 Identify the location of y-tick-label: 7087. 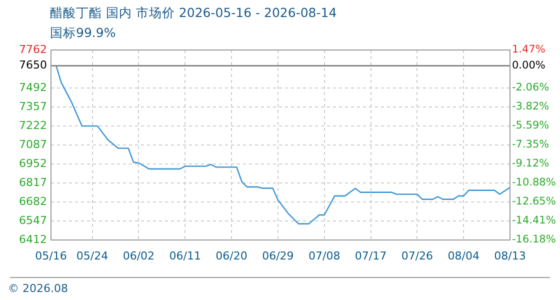
(33, 144).